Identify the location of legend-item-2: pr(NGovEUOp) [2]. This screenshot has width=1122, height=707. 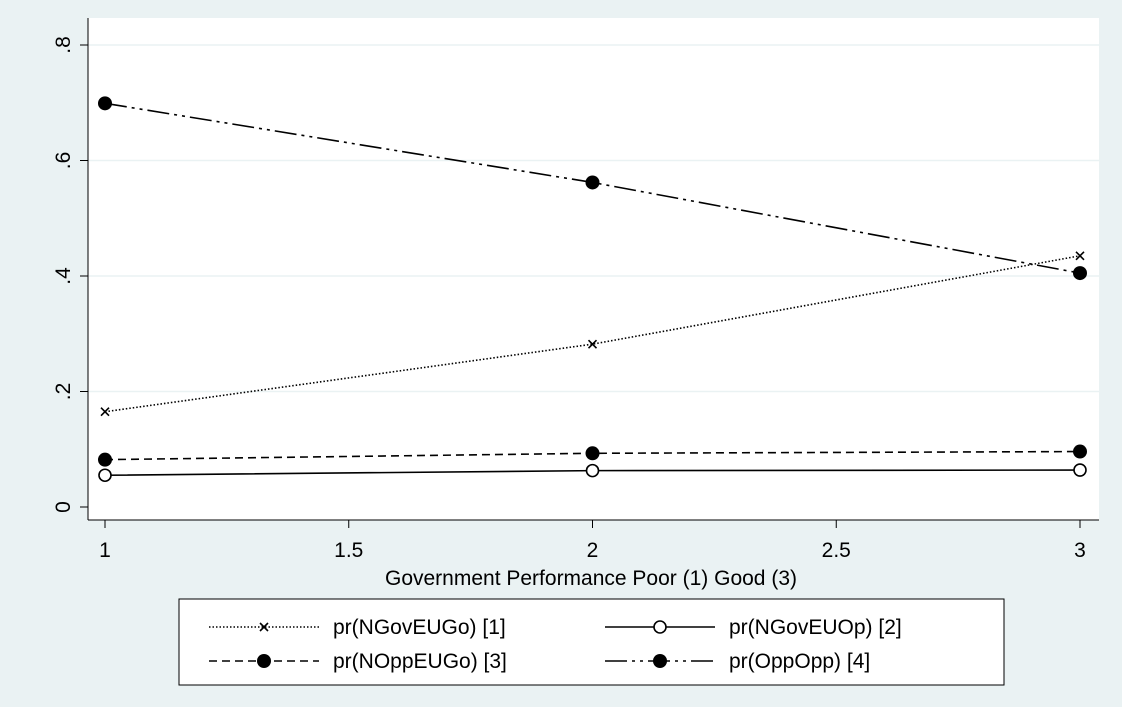
(753, 627).